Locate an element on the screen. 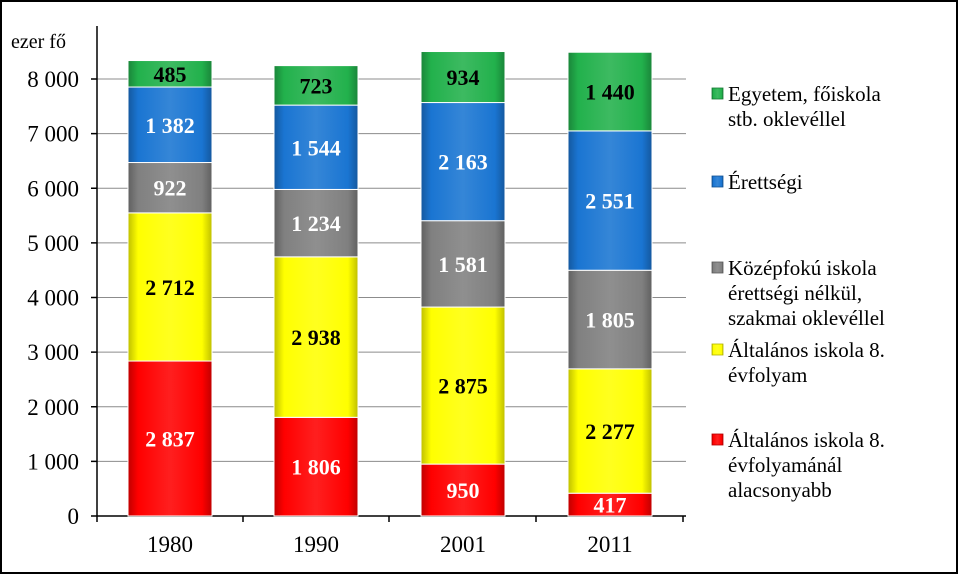 Image resolution: width=958 pixels, height=574 pixels. data-label: 723 is located at coordinates (316, 85).